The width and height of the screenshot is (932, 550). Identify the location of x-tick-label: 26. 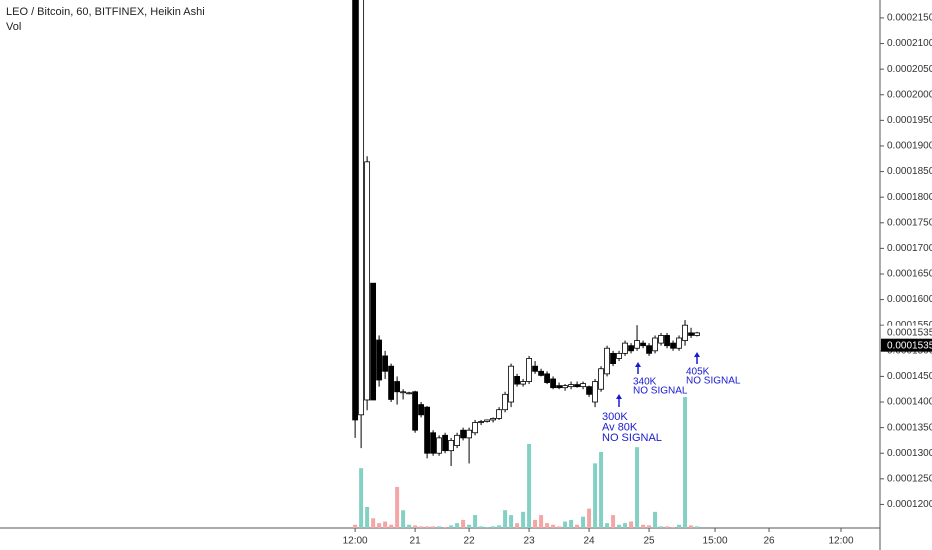
(769, 541).